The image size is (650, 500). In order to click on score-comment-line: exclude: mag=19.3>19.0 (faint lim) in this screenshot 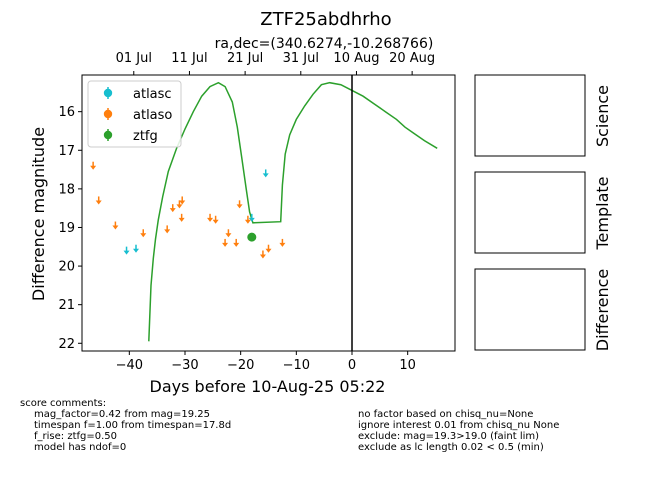, I will do `click(449, 436)`.